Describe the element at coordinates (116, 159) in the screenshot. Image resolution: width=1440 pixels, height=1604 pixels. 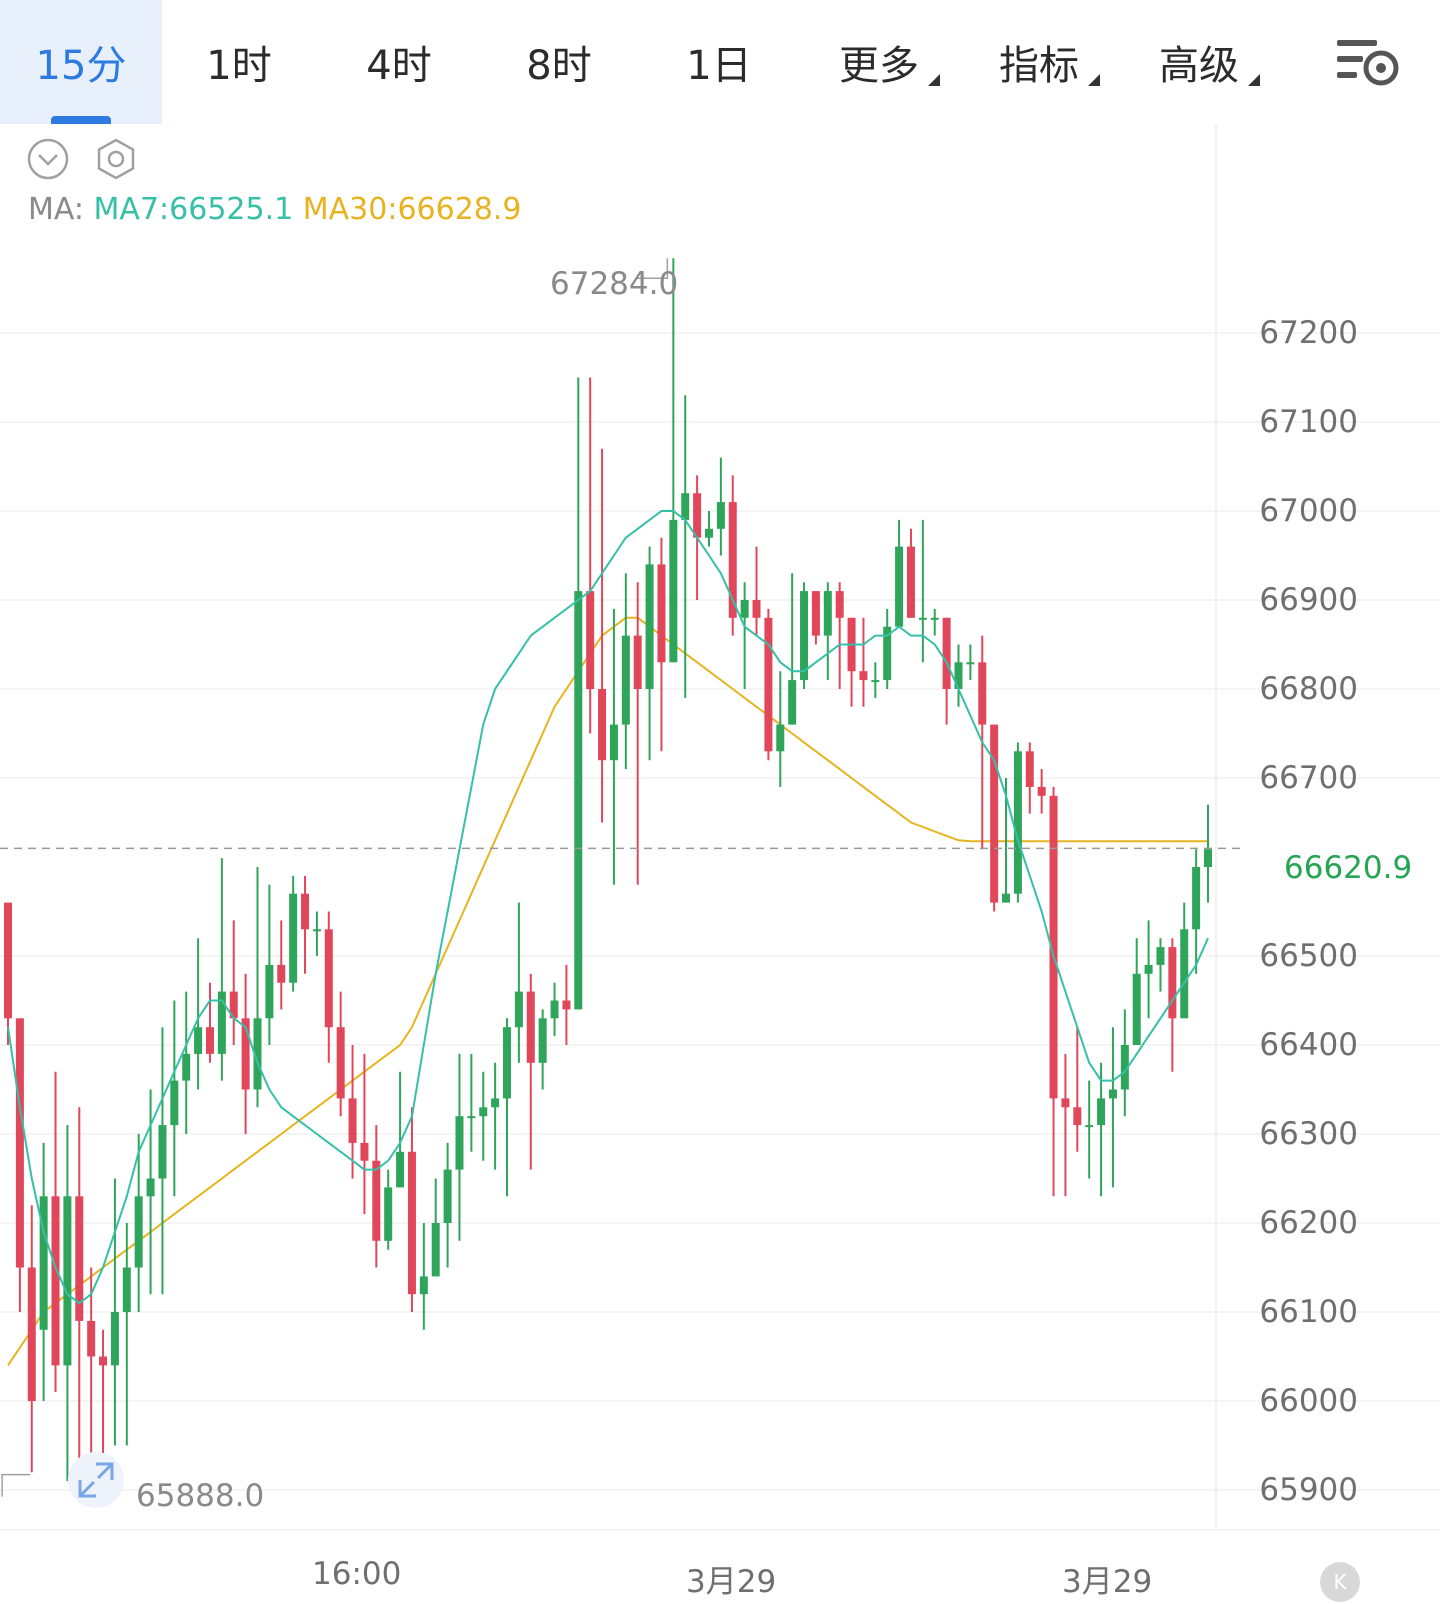
I see `hexagon-settings-icon` at that location.